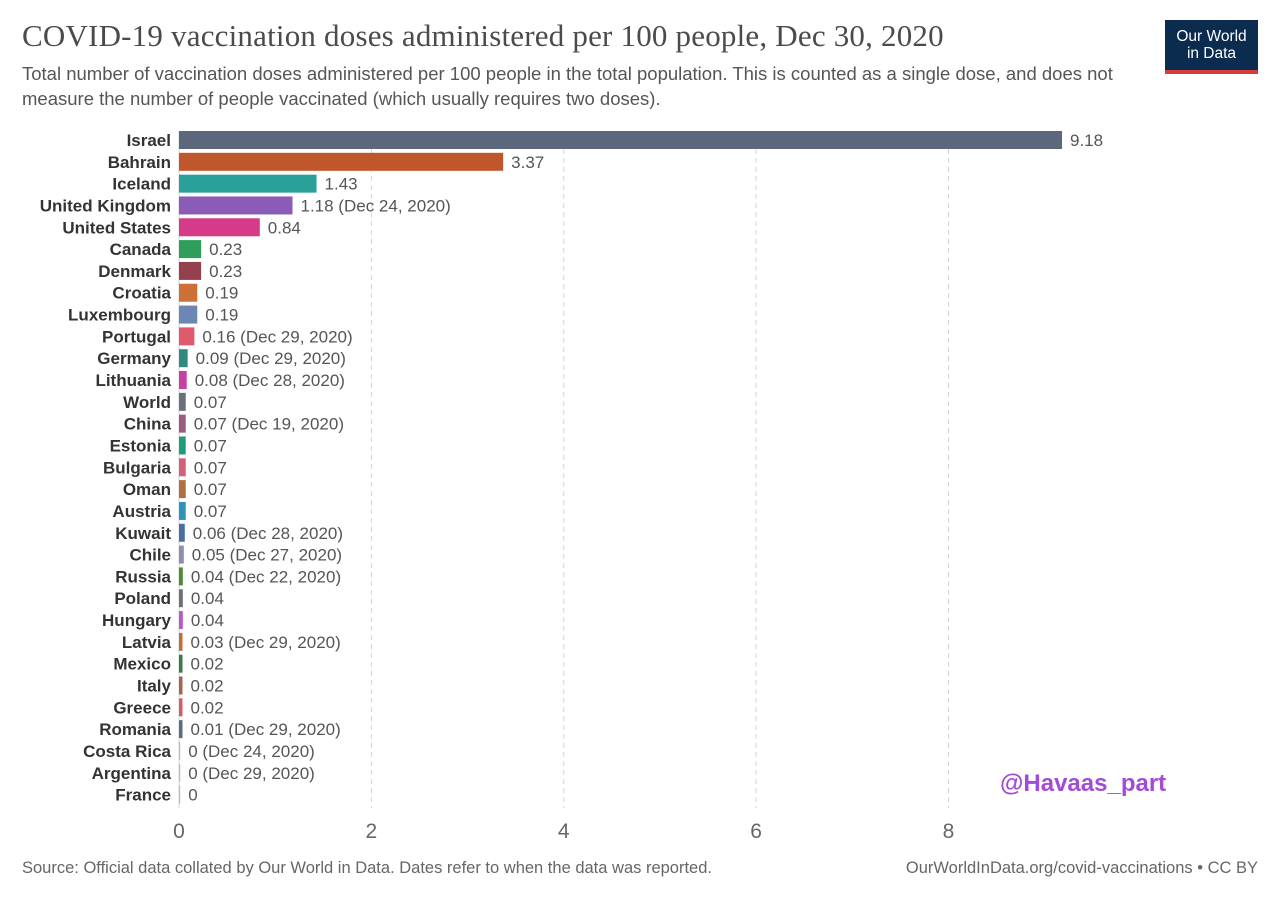 The height and width of the screenshot is (904, 1280). Describe the element at coordinates (148, 424) in the screenshot. I see `category-label: China` at that location.